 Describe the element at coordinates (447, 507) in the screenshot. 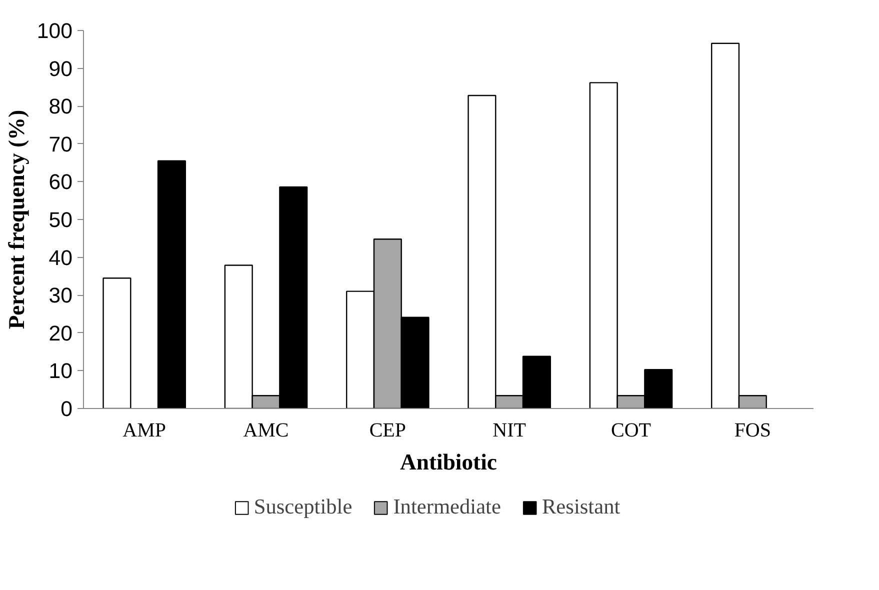

I see `legend-label: Intermediate` at that location.